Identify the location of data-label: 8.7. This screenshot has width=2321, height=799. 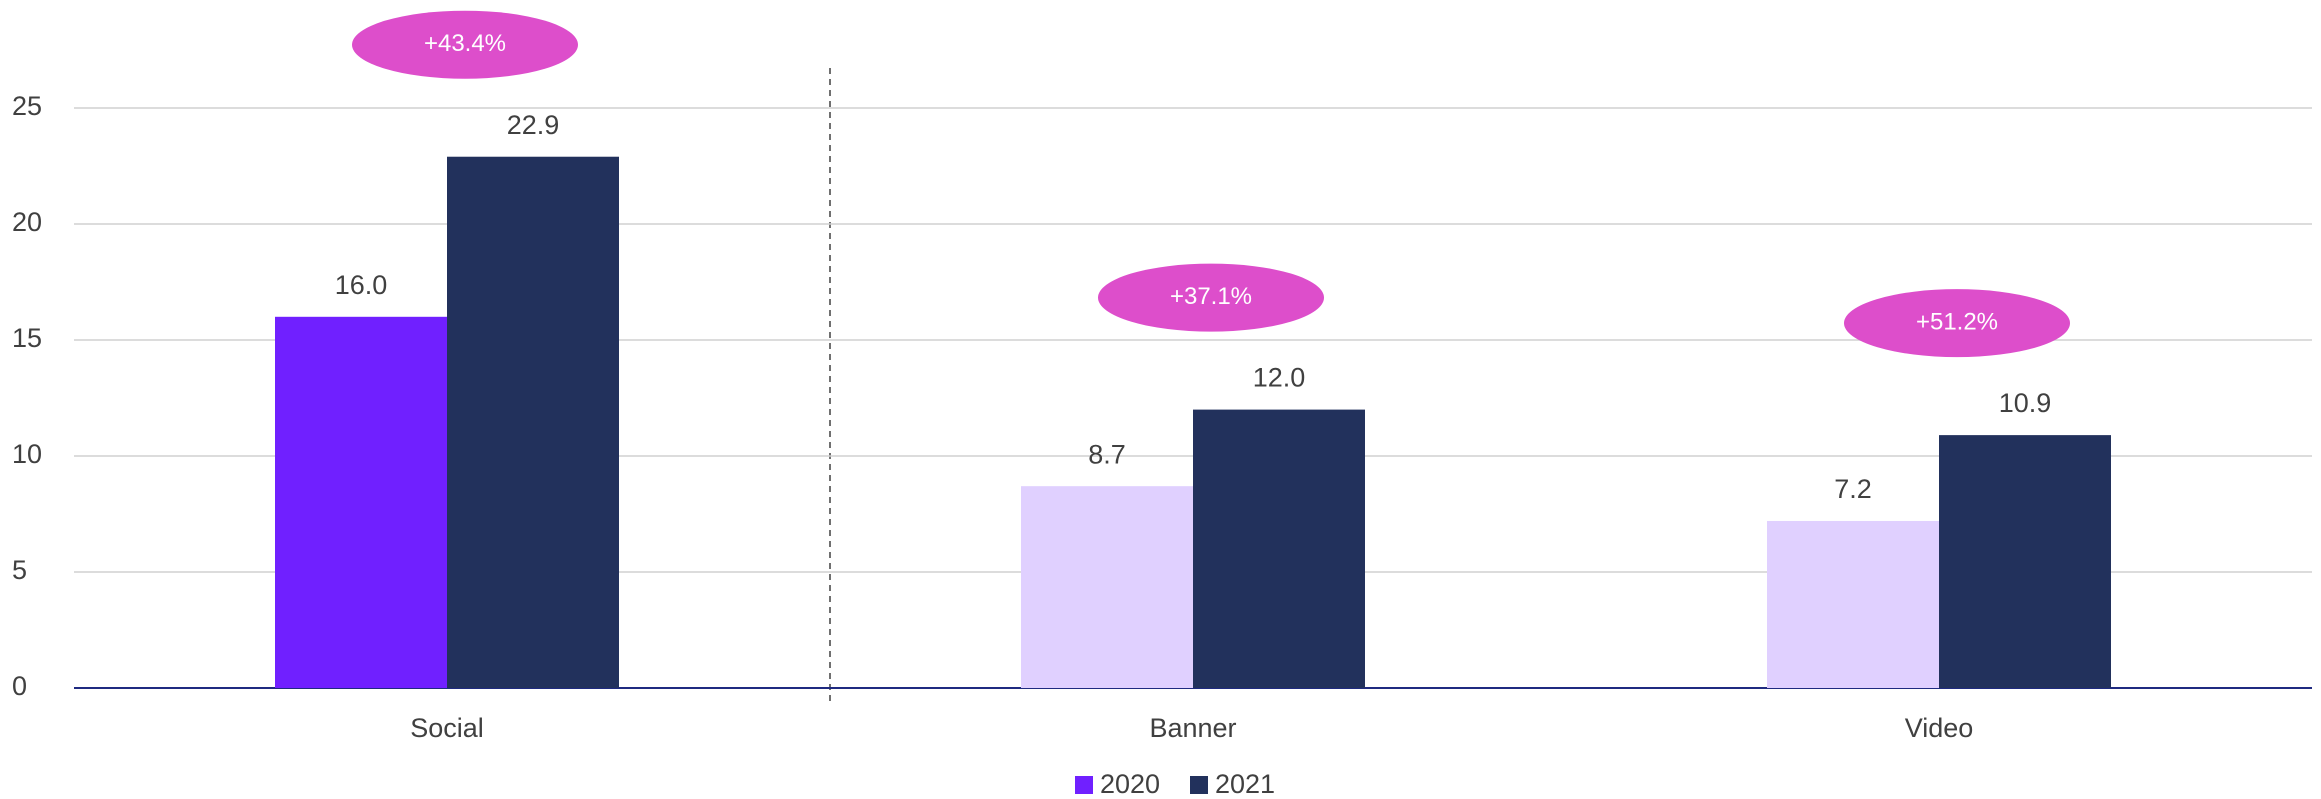
(1107, 454).